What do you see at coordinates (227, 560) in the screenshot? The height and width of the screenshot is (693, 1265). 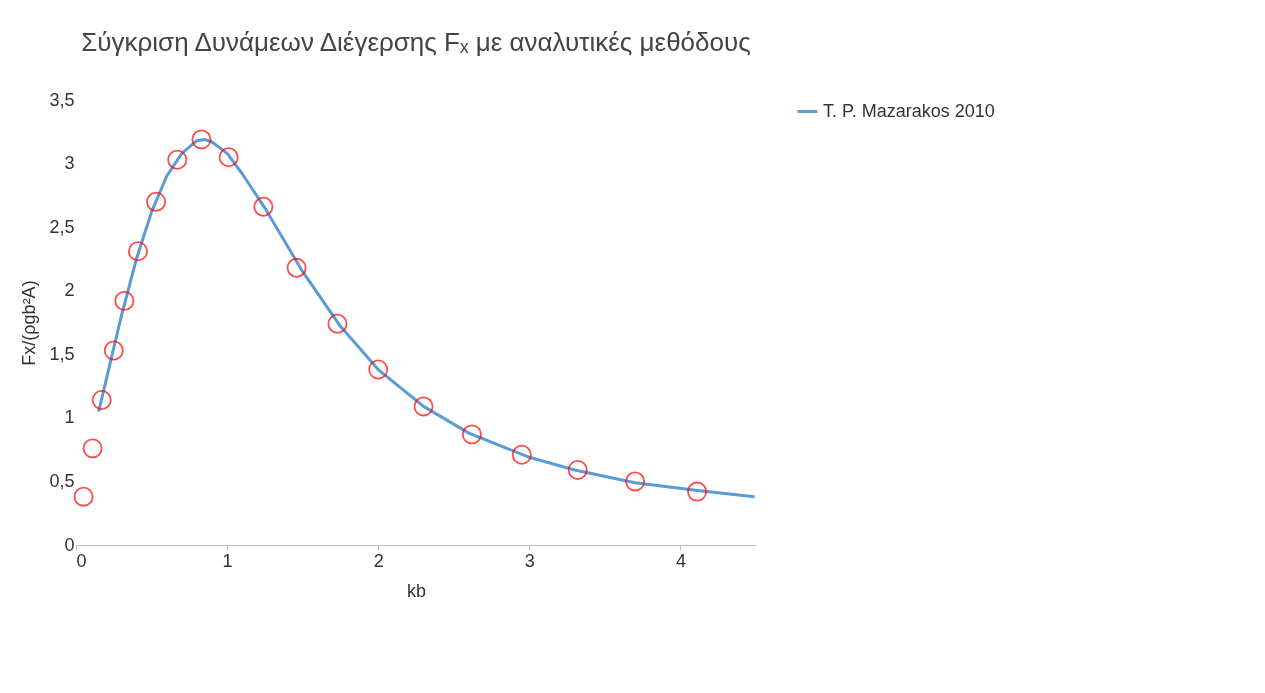 I see `x-tick-label: 1` at bounding box center [227, 560].